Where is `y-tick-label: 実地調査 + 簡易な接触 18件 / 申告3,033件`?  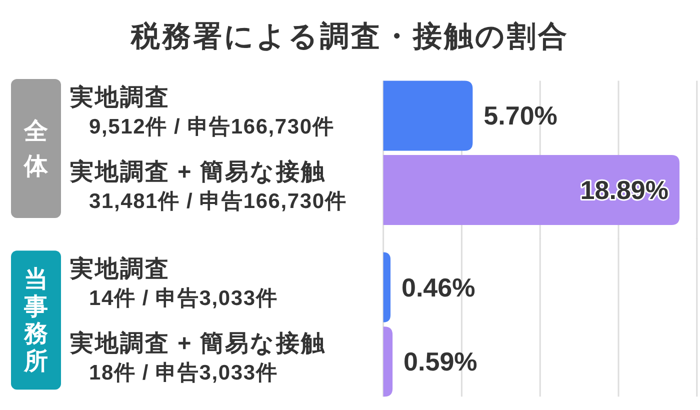 y-tick-label: 実地調査 + 簡易な接触 18件 / 申告3,033件 is located at coordinates (197, 356).